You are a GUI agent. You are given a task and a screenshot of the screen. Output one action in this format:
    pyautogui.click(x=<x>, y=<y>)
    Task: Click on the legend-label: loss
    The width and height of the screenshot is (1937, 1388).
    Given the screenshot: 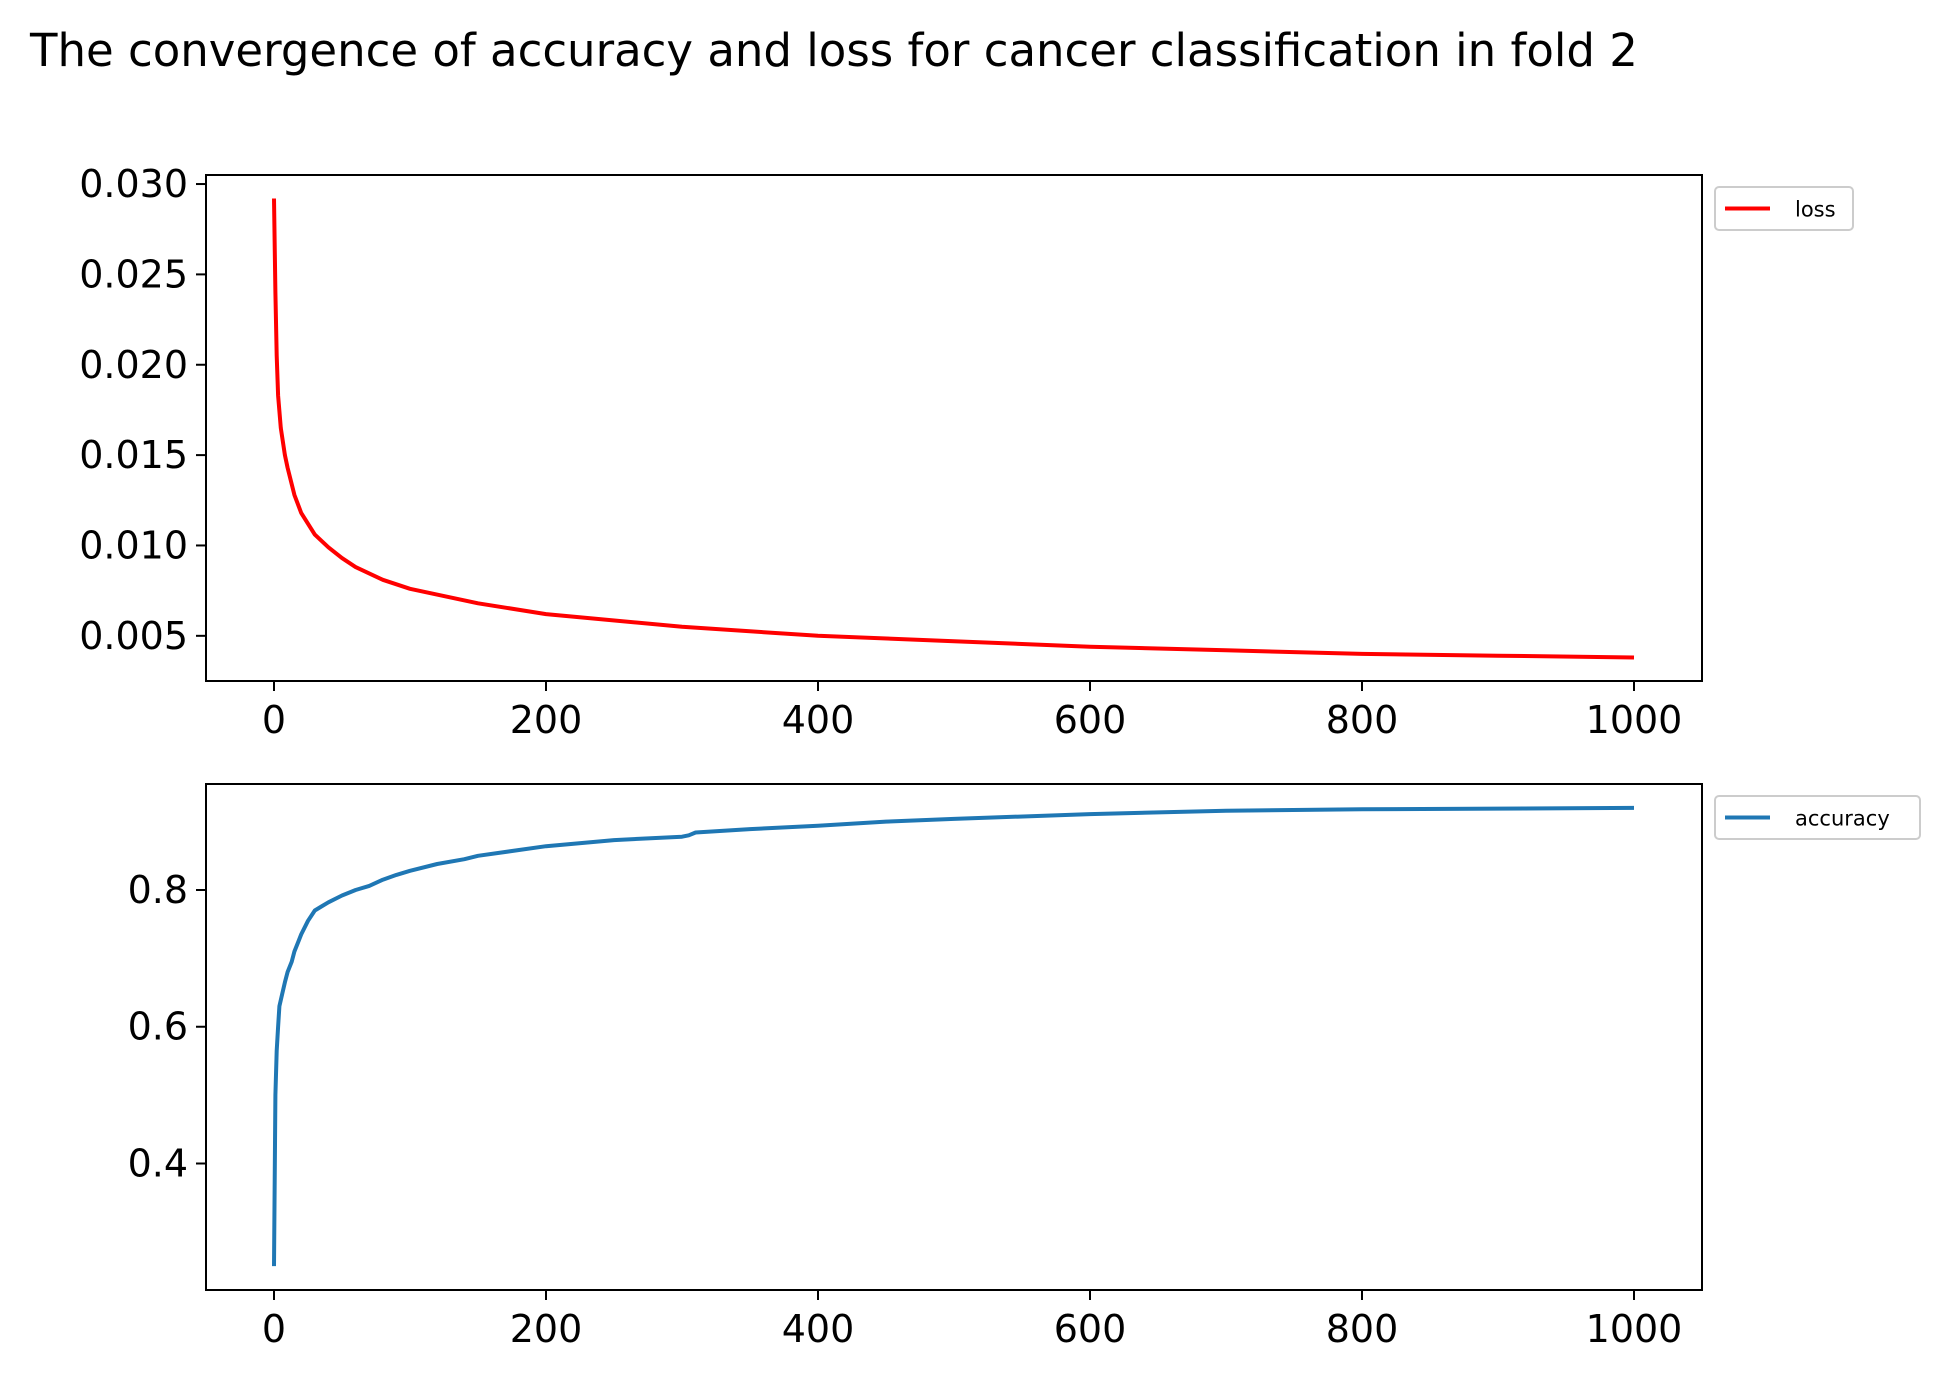 What is the action you would take?
    pyautogui.click(x=1815, y=210)
    